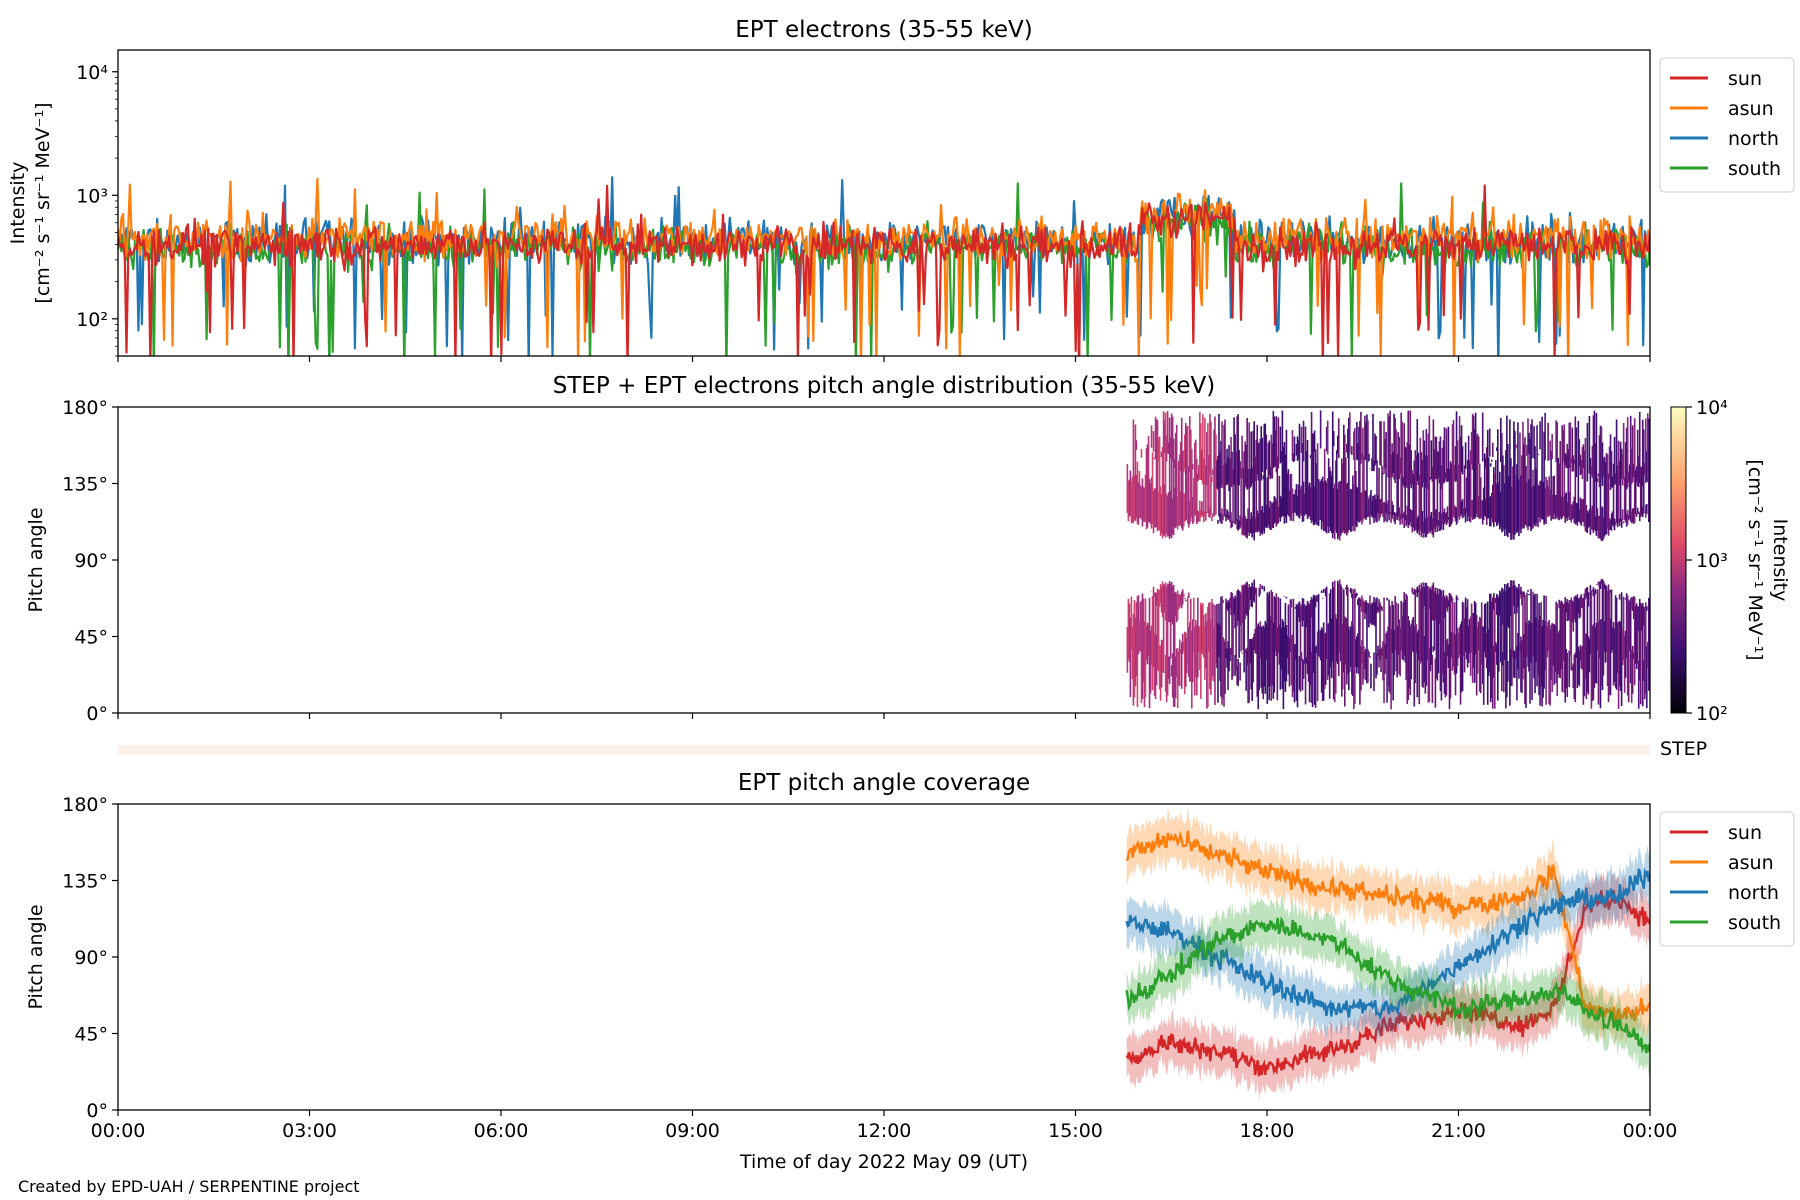  I want to click on colorbar-label-line2: [cm⁻² s⁻¹ sr⁻¹ MeV⁻¹], so click(1755, 559).